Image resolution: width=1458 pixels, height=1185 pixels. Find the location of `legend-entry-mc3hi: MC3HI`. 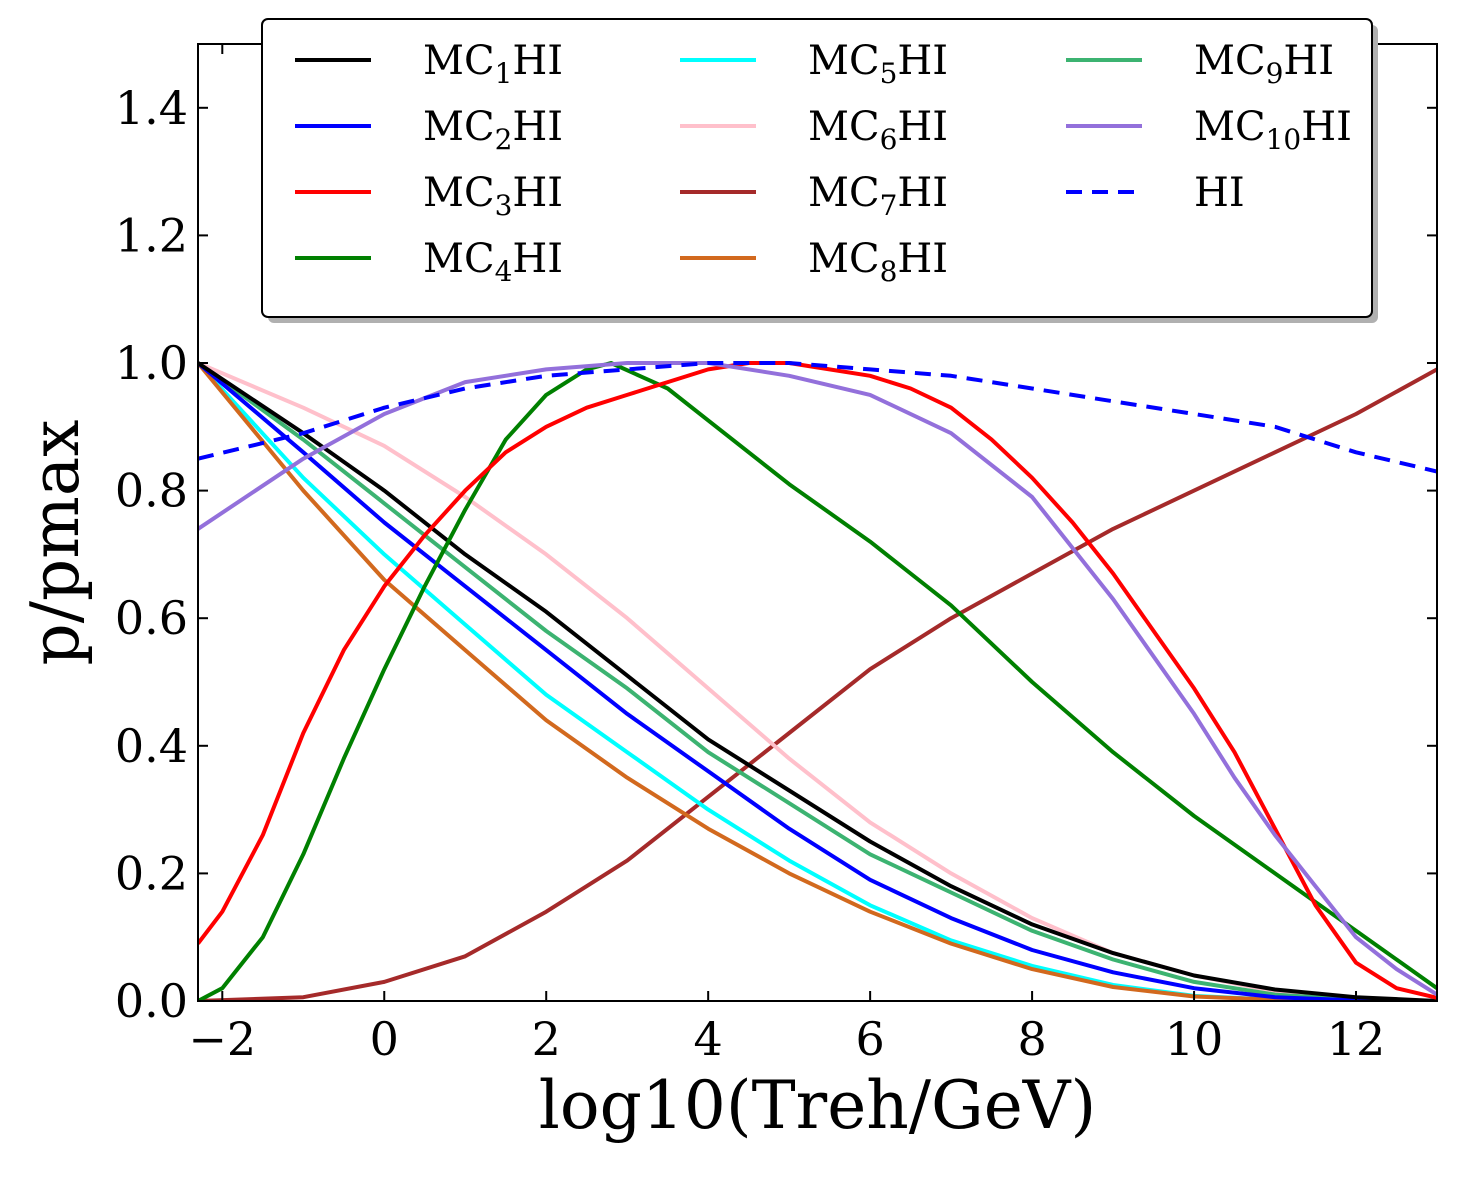

legend-entry-mc3hi: MC3HI is located at coordinates (429, 196).